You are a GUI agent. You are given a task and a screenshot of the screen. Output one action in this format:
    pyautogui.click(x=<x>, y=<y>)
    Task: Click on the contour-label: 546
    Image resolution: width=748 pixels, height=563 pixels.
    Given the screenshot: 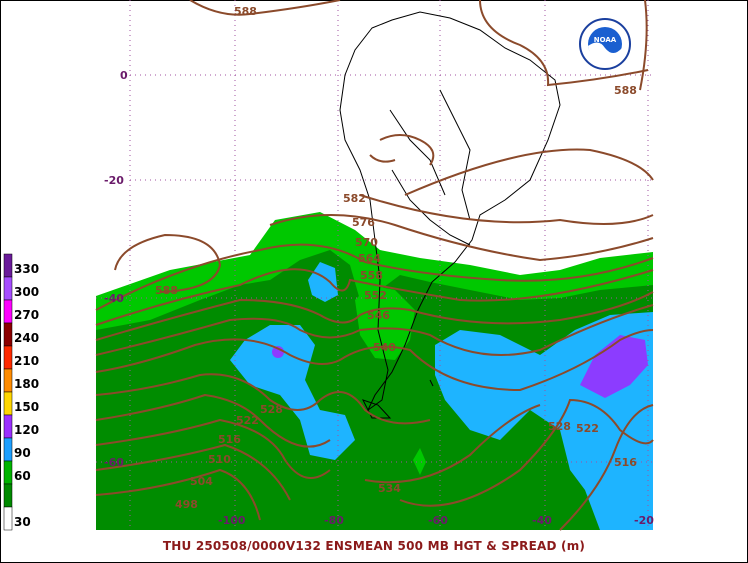 What is the action you would take?
    pyautogui.click(x=378, y=315)
    